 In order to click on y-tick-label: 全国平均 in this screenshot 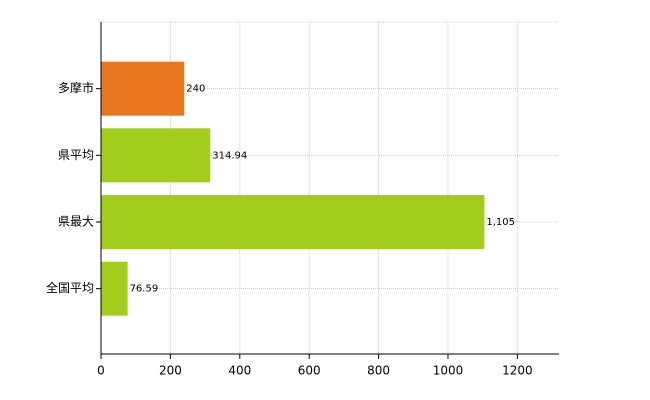, I will do `click(70, 287)`.